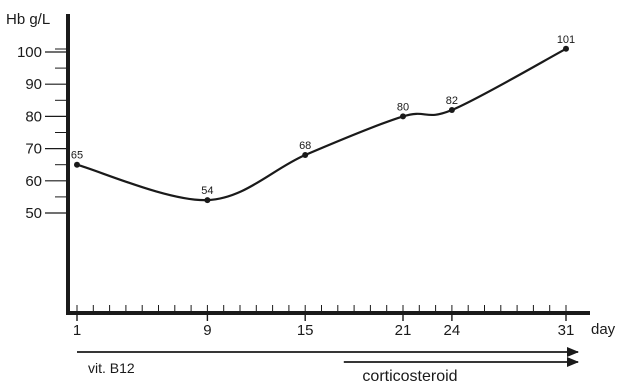 The height and width of the screenshot is (384, 620). I want to click on x-tick-label: 21, so click(403, 330).